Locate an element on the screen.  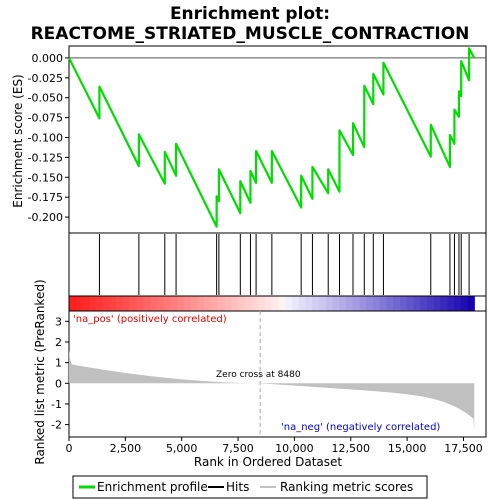
zero-cross-label: Zero cross at 8480 is located at coordinates (258, 375).